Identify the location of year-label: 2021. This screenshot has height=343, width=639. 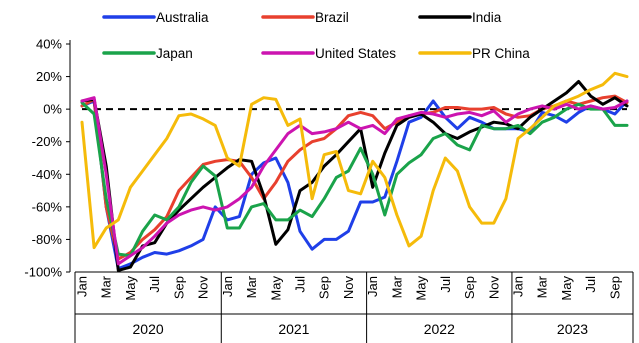
(293, 329).